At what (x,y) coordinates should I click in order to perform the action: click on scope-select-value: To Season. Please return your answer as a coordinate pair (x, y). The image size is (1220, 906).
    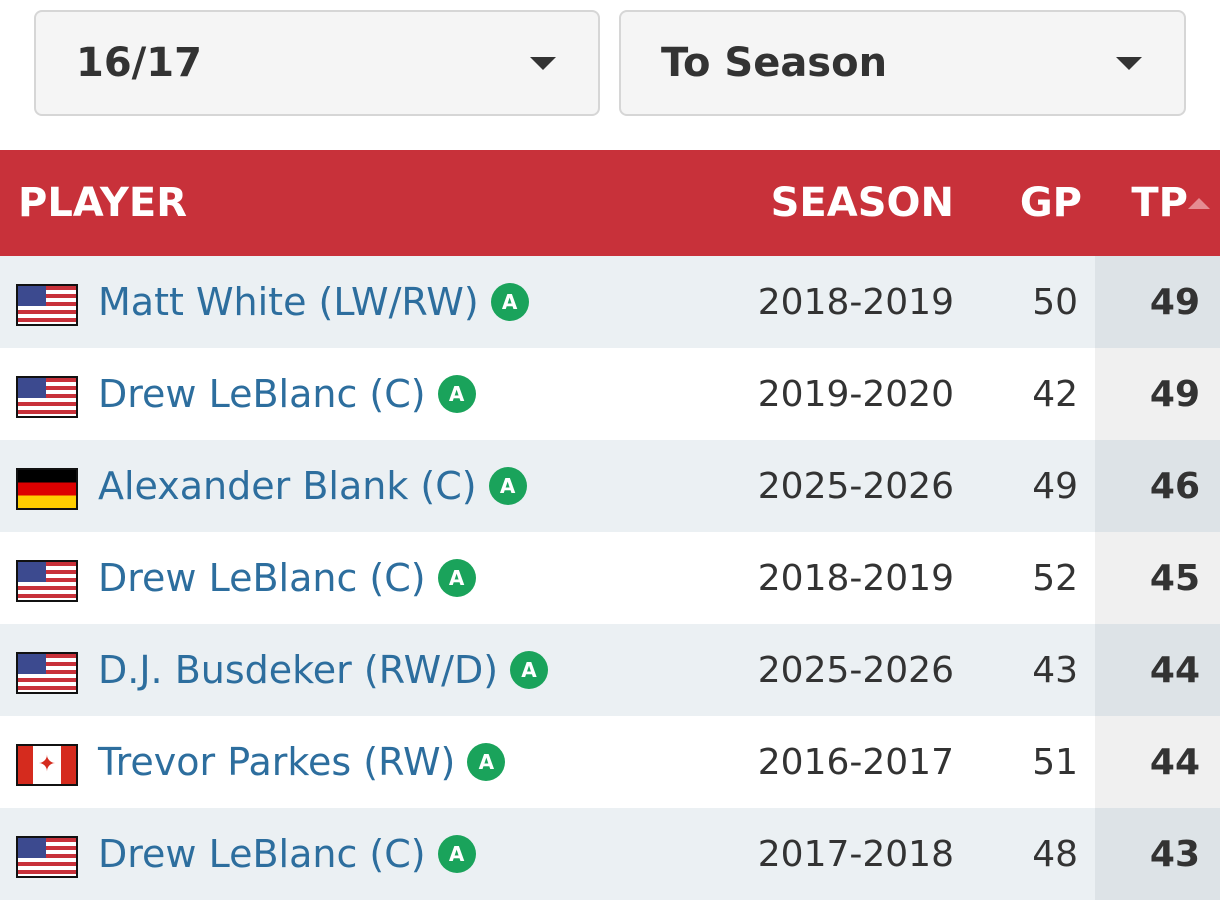
    Looking at the image, I should click on (774, 63).